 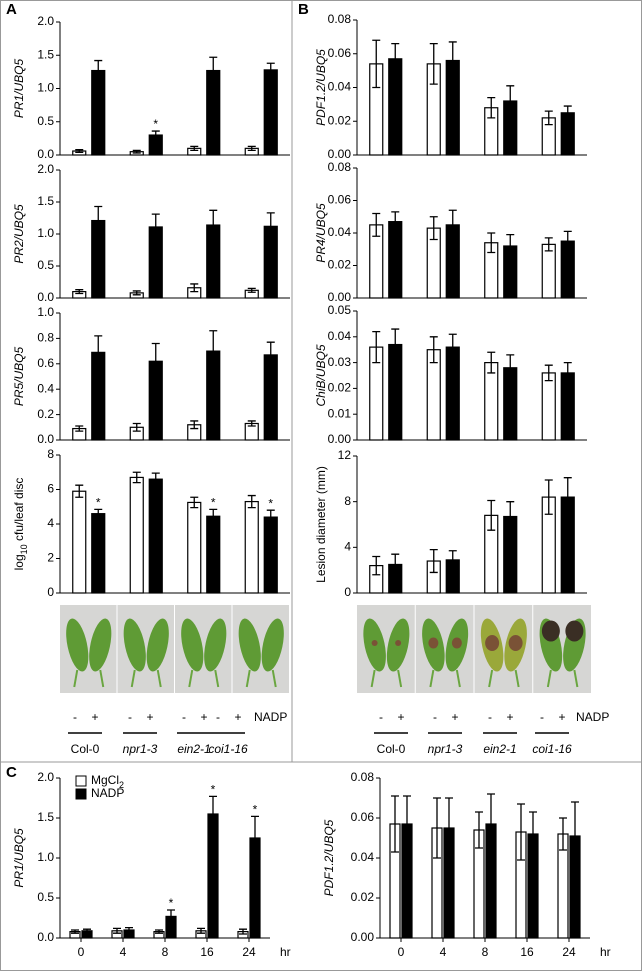 I want to click on y-tick-label: 0.02, so click(x=340, y=265).